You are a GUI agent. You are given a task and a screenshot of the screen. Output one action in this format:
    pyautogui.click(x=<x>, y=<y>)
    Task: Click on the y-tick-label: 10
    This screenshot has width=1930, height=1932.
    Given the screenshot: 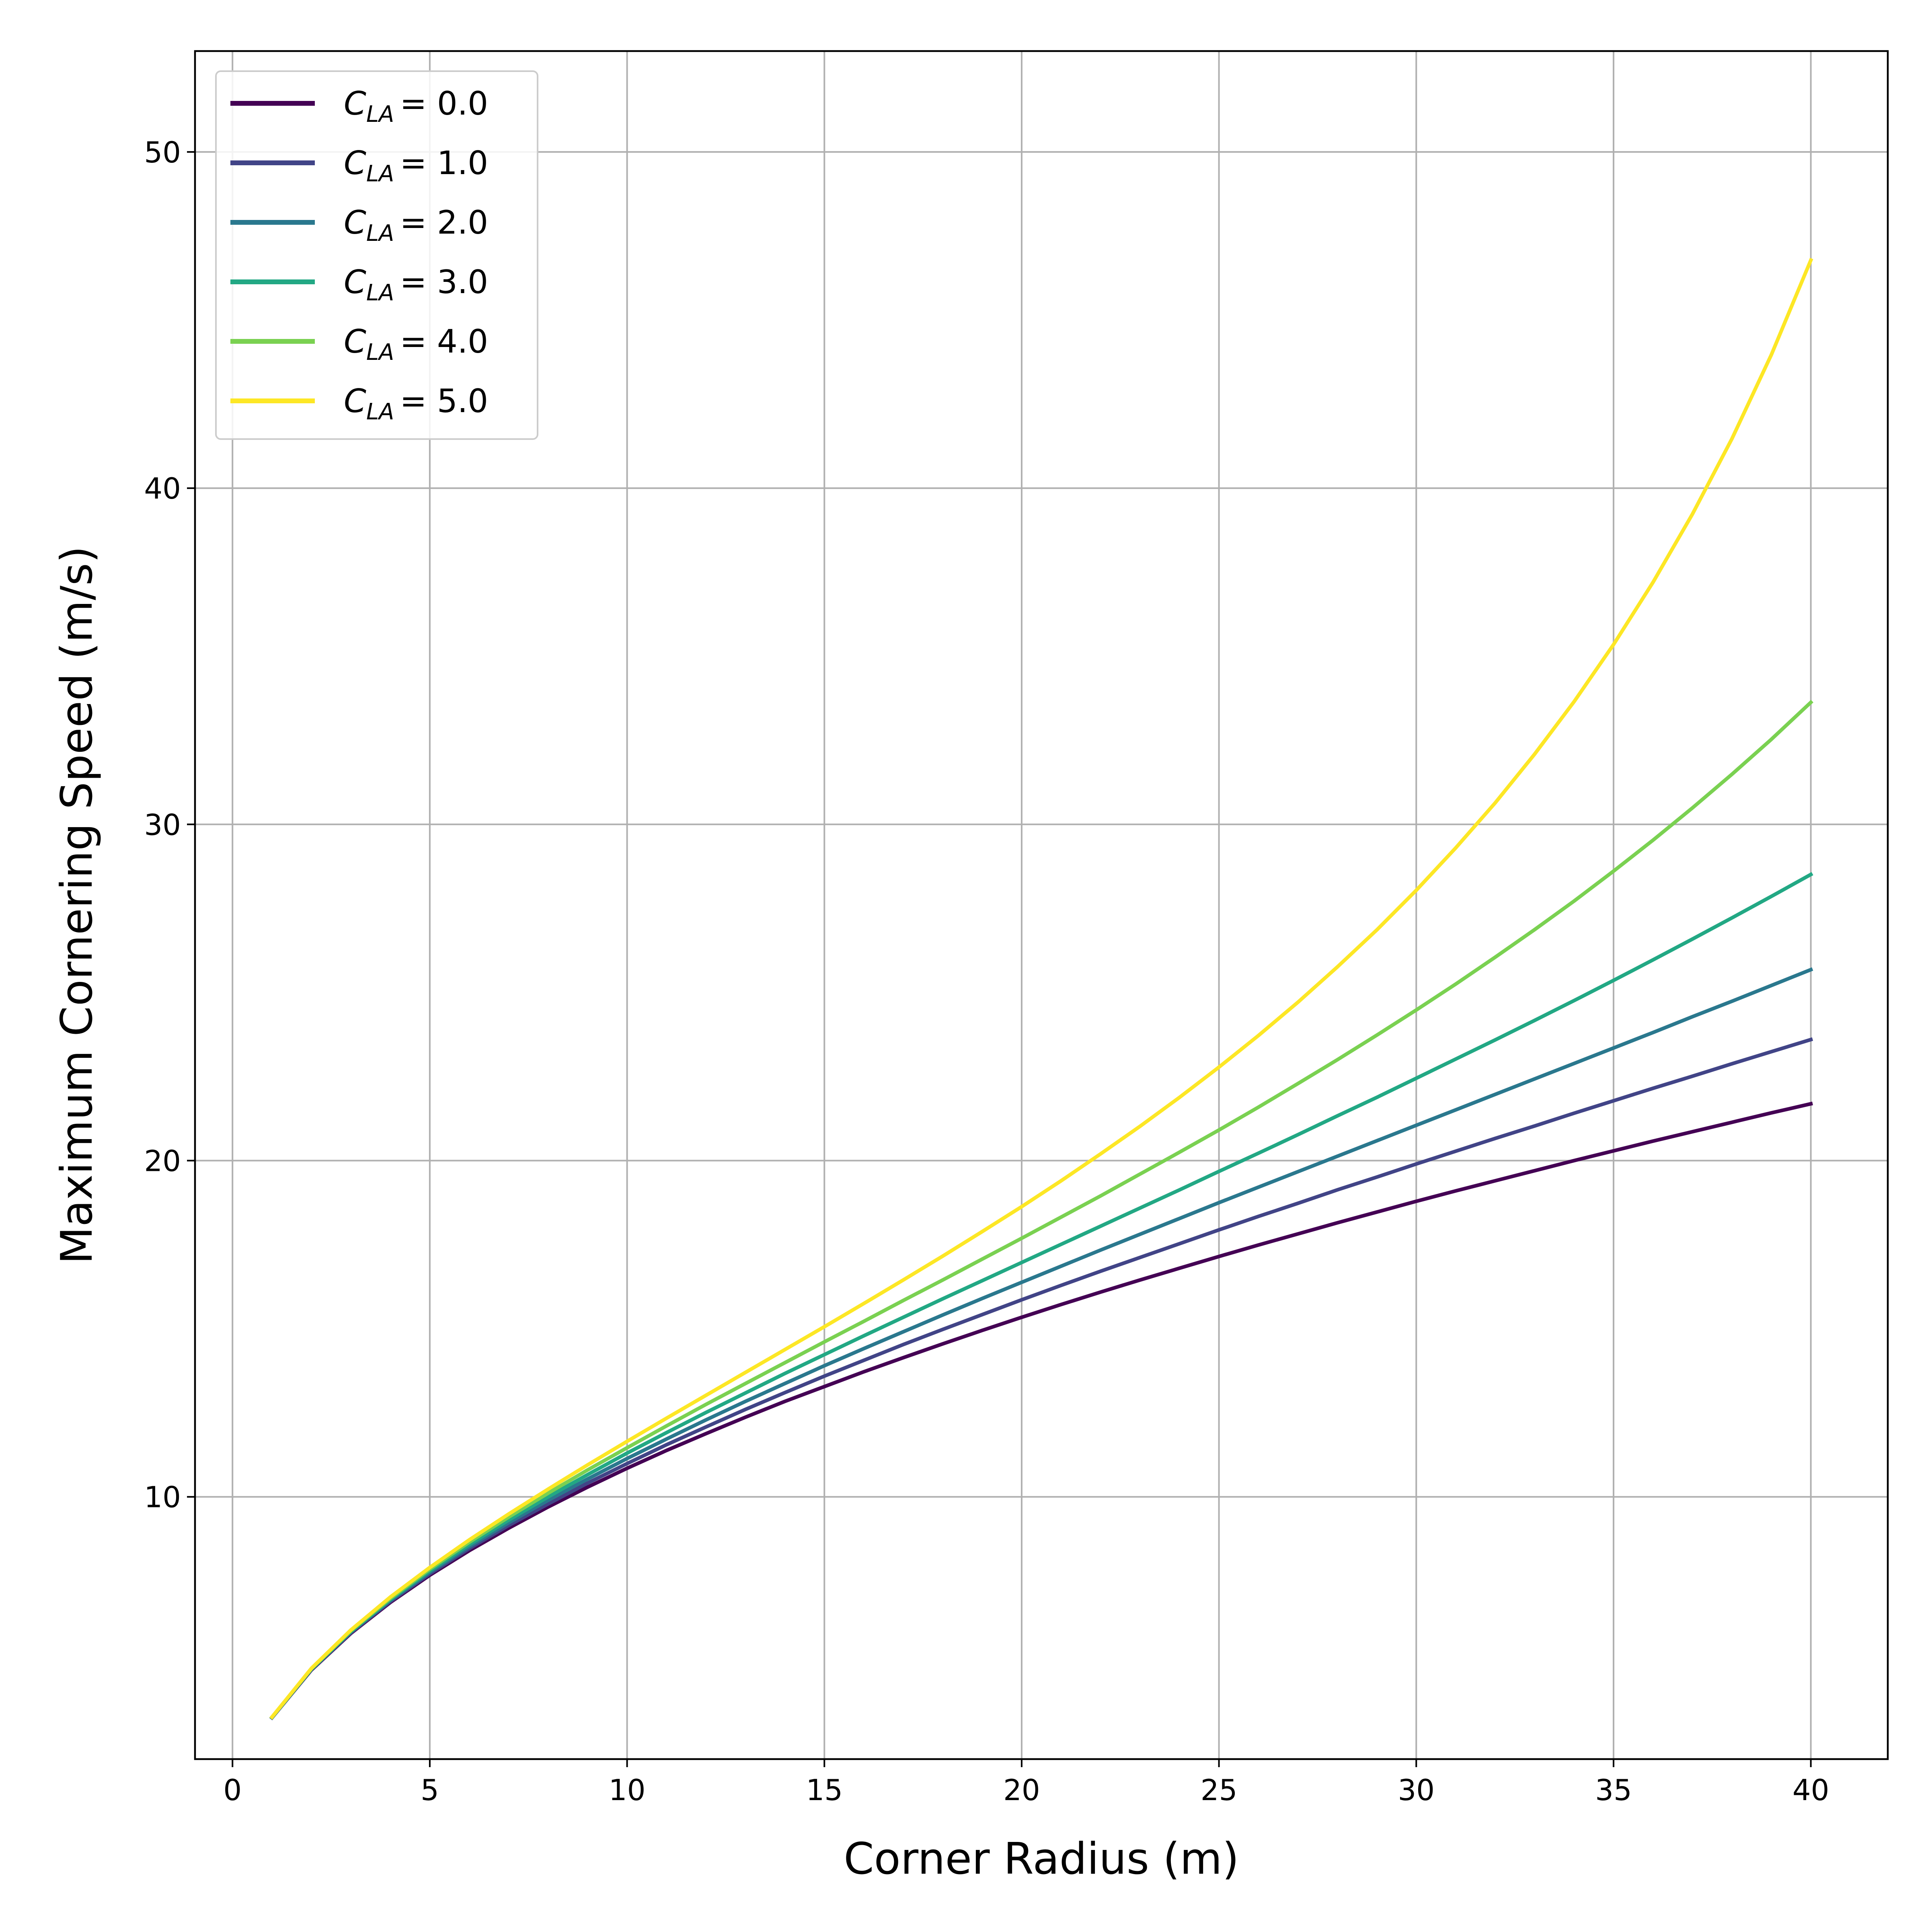 What is the action you would take?
    pyautogui.click(x=162, y=1497)
    